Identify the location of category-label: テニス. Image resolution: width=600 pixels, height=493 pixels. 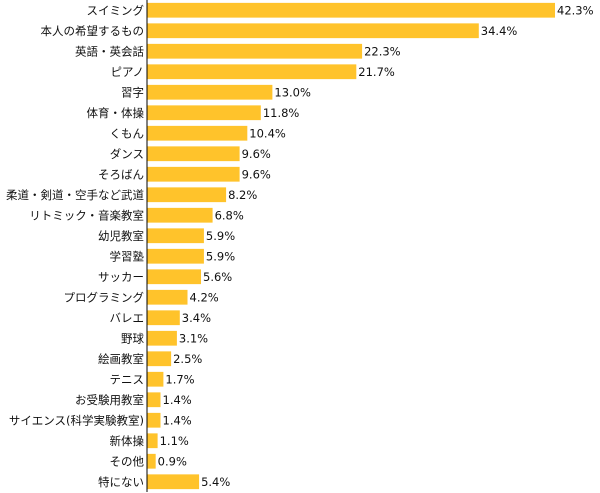
(127, 379).